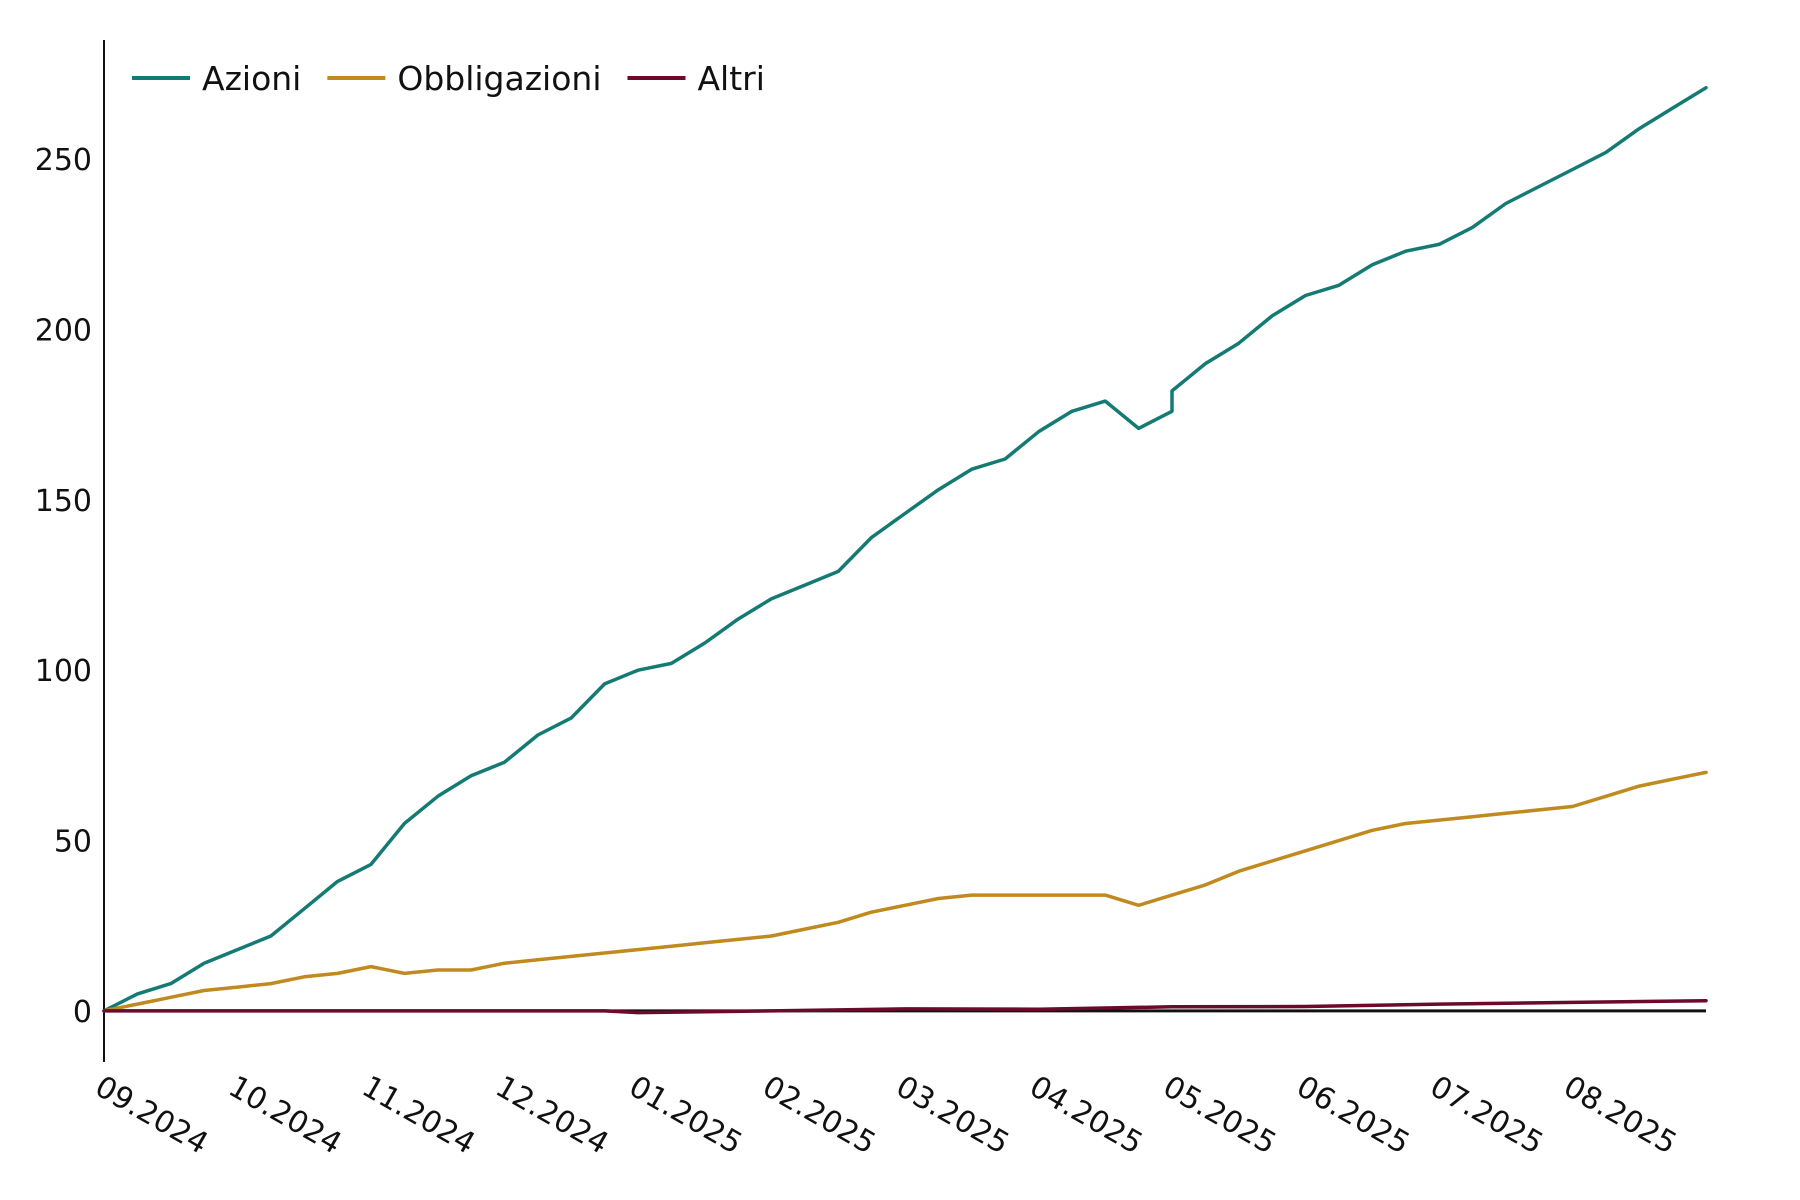 The image size is (1800, 1200). I want to click on legend: Azioni Obbligazioni Altri, so click(448, 78).